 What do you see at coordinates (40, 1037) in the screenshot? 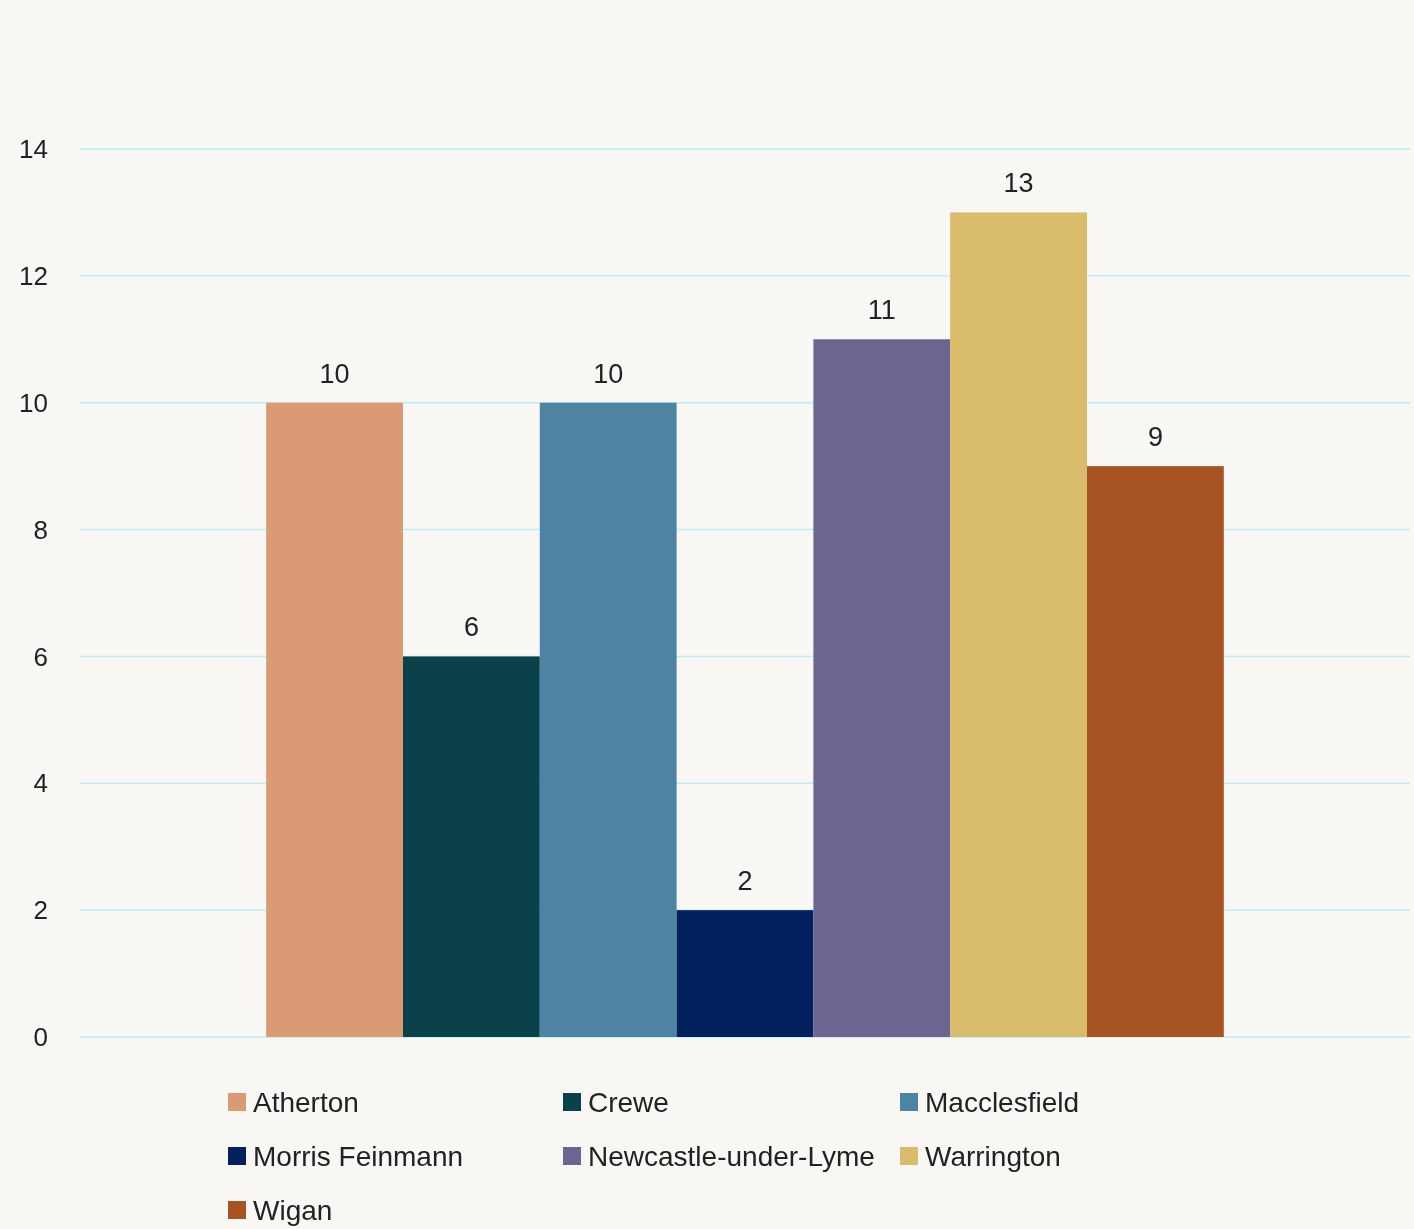
I see `y-tick-label: 0` at bounding box center [40, 1037].